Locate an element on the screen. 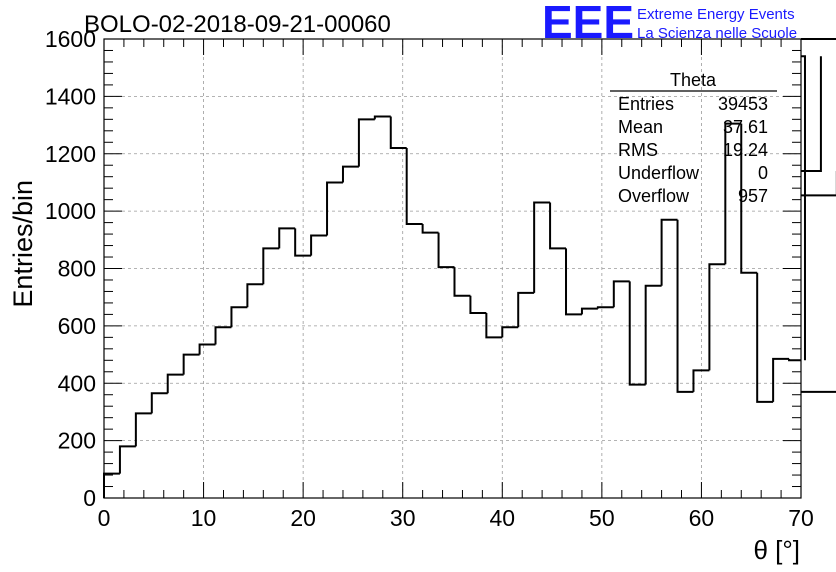 The image size is (836, 572). y-tick-labels: 0 200 400 600 800 1000 1200 1400 1600 is located at coordinates (70, 268).